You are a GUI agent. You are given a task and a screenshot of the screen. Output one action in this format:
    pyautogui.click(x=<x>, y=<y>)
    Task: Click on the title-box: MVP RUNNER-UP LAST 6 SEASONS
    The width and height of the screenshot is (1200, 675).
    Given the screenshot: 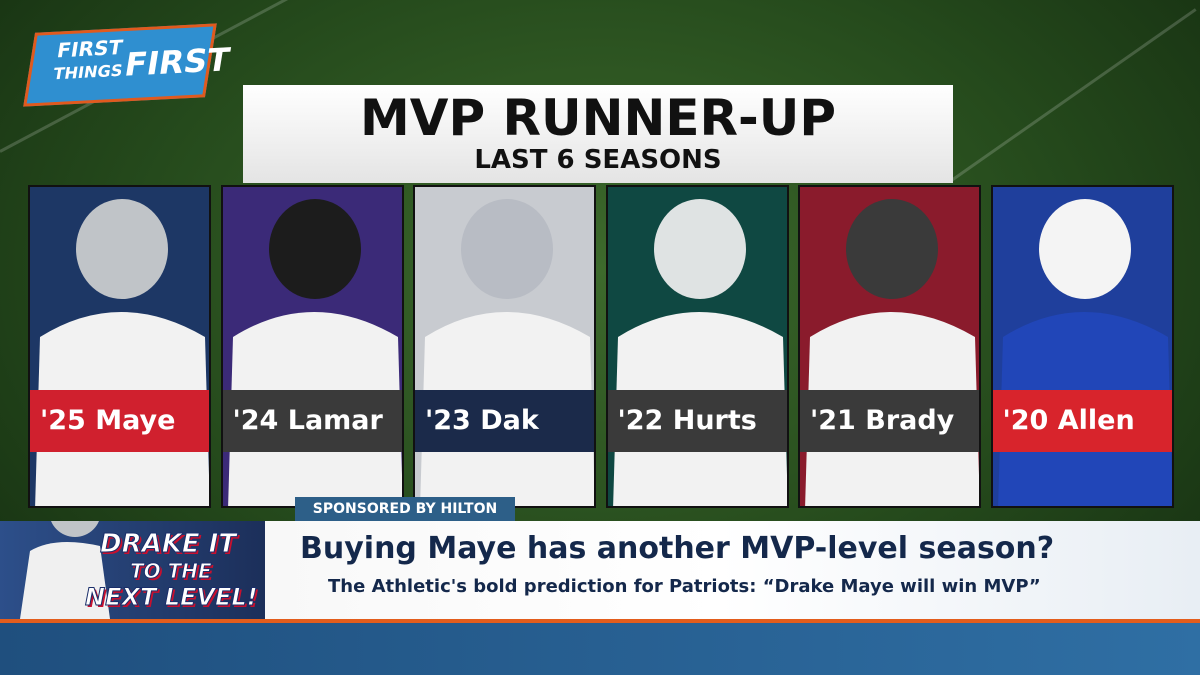 What is the action you would take?
    pyautogui.click(x=598, y=134)
    